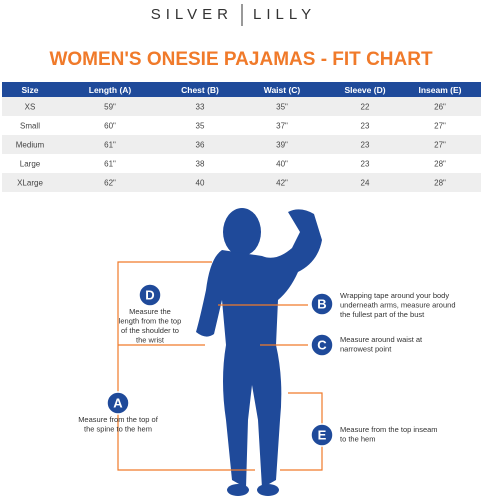  I want to click on table-cell: 38, so click(200, 164).